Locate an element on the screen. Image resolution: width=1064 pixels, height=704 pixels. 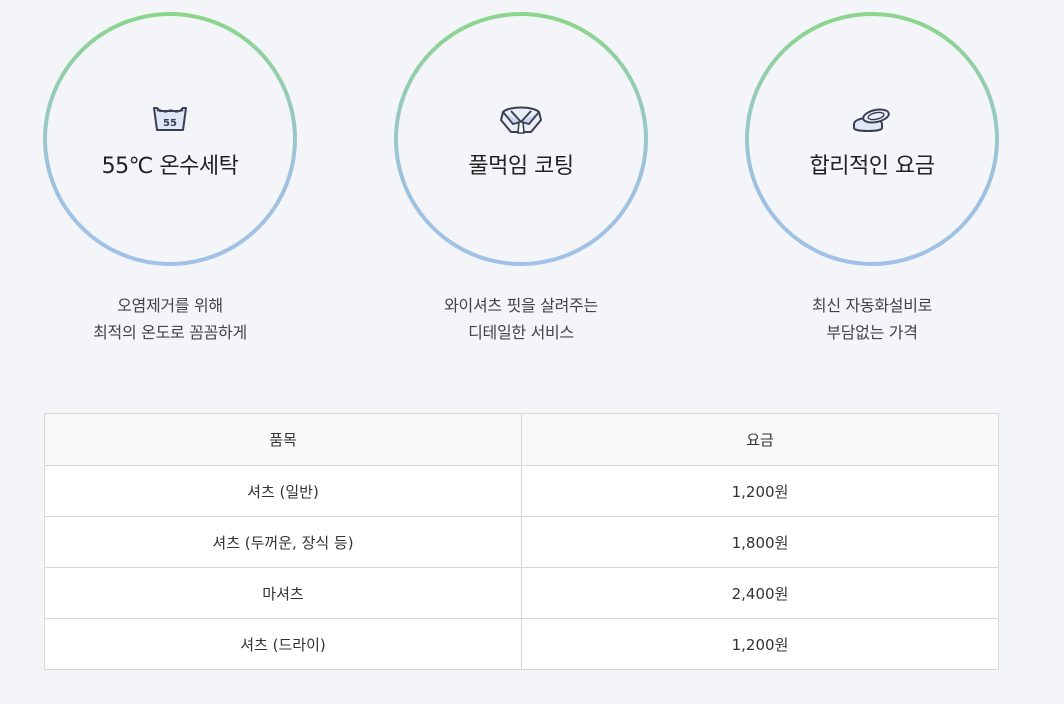
feature-reasonable-price: 합리적인 요금 최신 자동화설비로 부담없는 가격 is located at coordinates (872, 179).